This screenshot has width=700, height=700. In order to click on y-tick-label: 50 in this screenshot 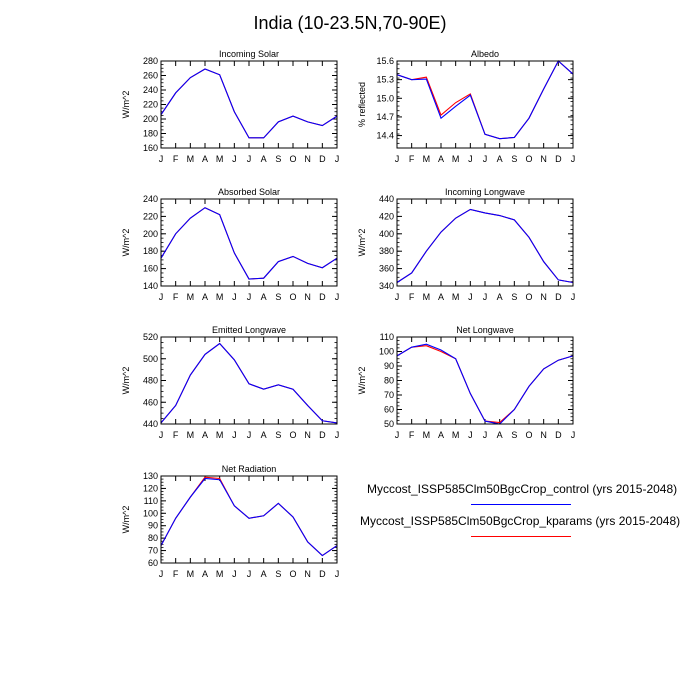, I will do `click(389, 424)`.